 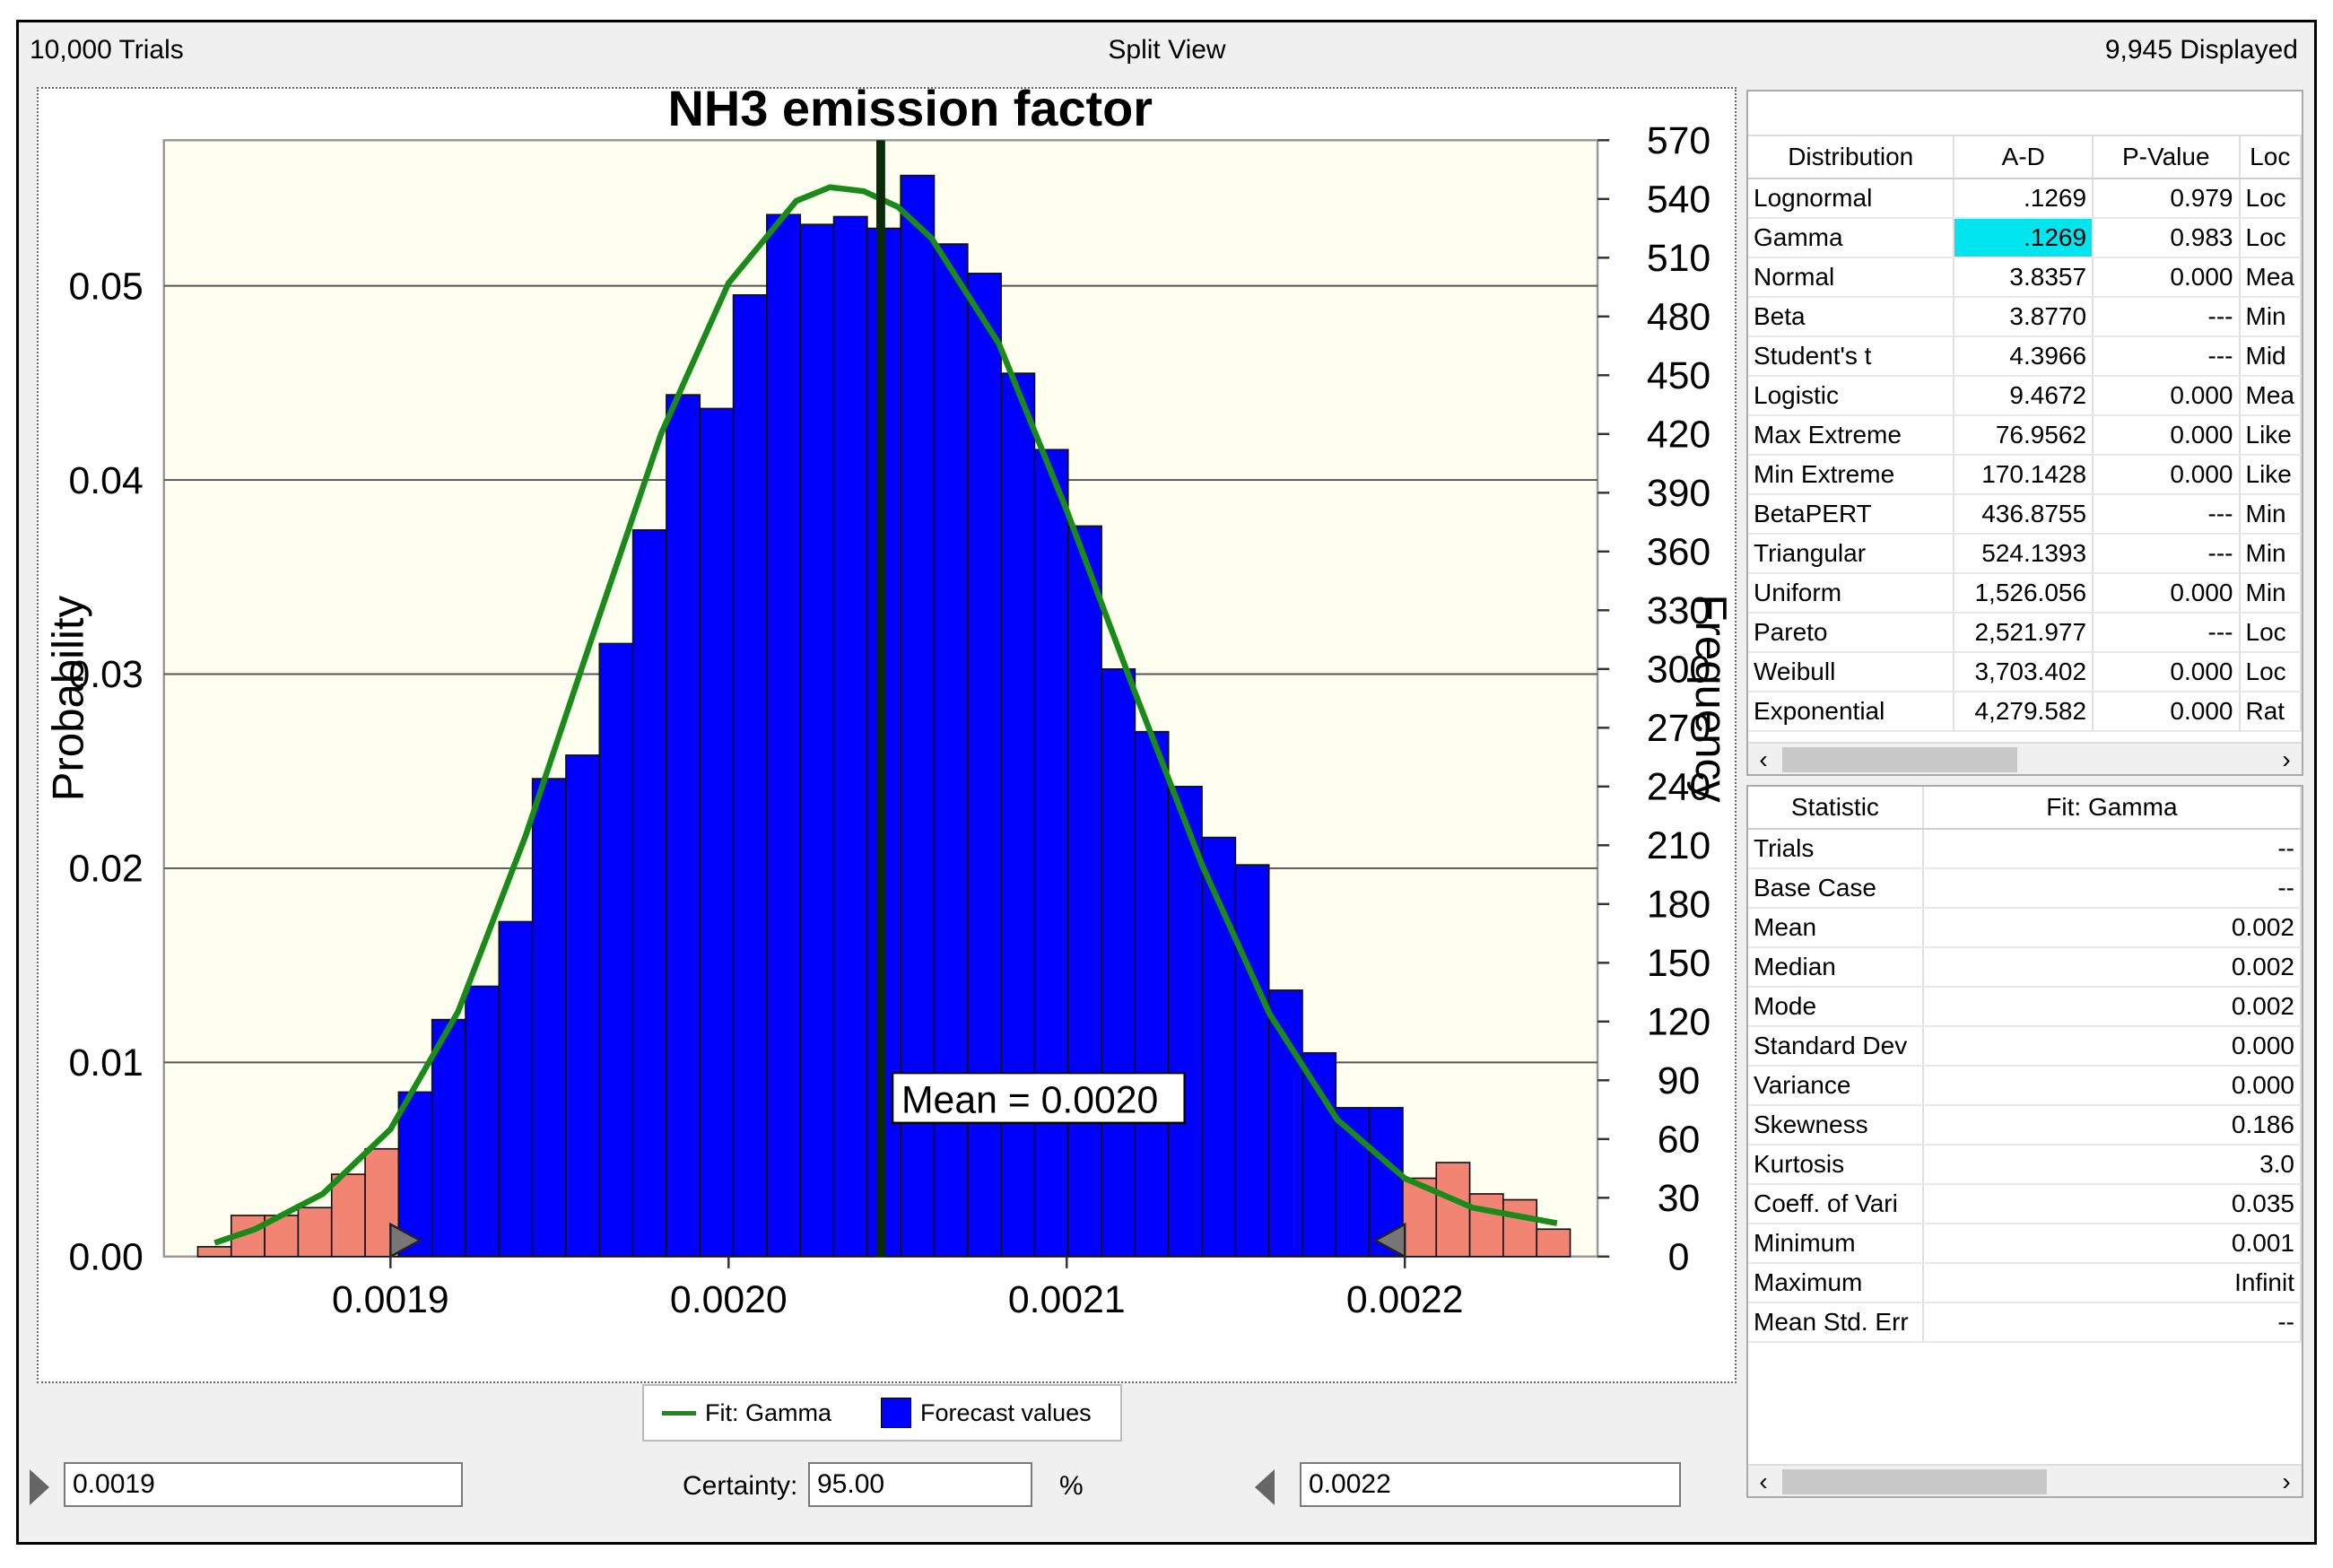 I want to click on table-row: Mean Std. Err --, so click(x=2025, y=1322).